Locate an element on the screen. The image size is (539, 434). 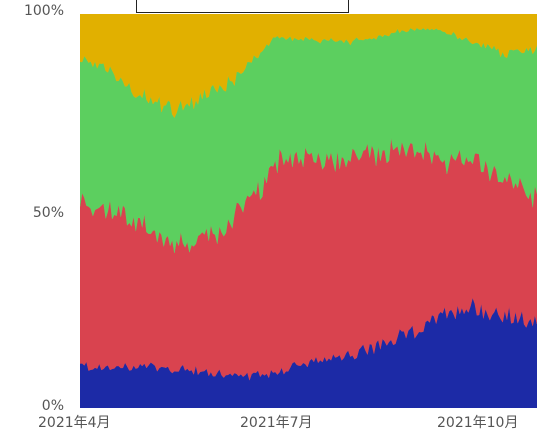
y-tick-label: 100% is located at coordinates (43, 11).